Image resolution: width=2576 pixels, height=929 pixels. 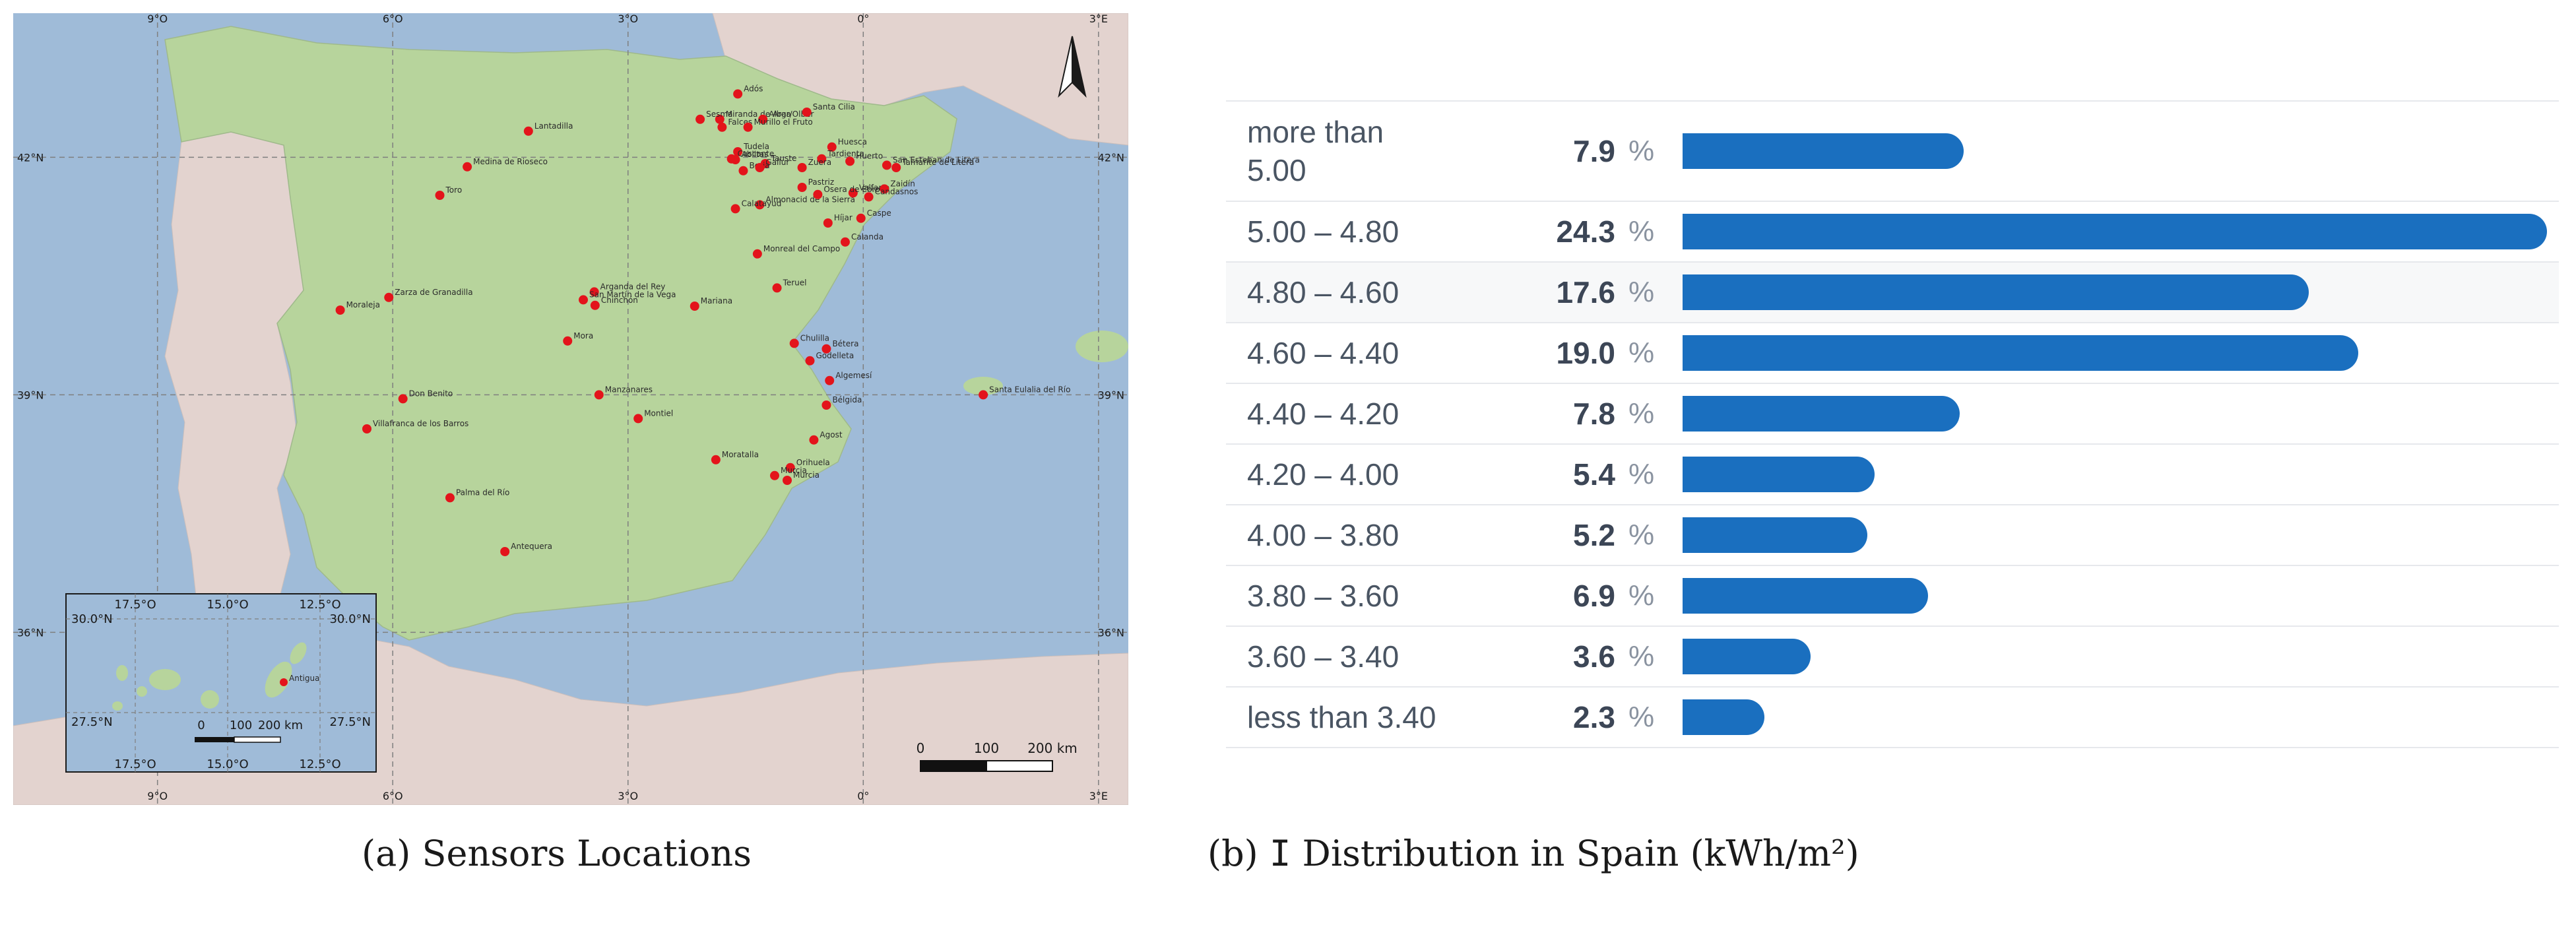 What do you see at coordinates (896, 191) in the screenshot?
I see `sensor-label: Candasnos` at bounding box center [896, 191].